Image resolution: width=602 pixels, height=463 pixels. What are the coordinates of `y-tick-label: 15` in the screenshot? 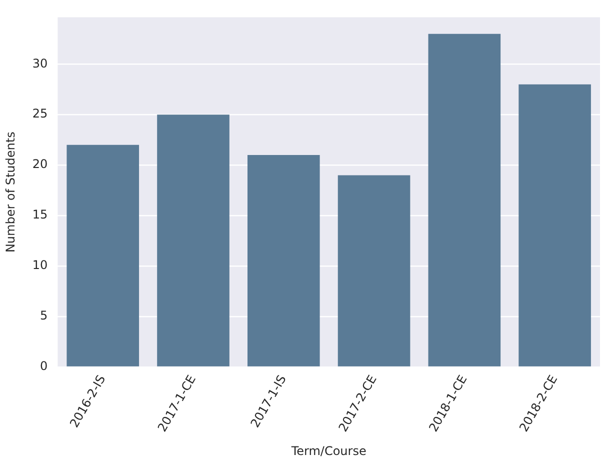 It's located at (40, 215).